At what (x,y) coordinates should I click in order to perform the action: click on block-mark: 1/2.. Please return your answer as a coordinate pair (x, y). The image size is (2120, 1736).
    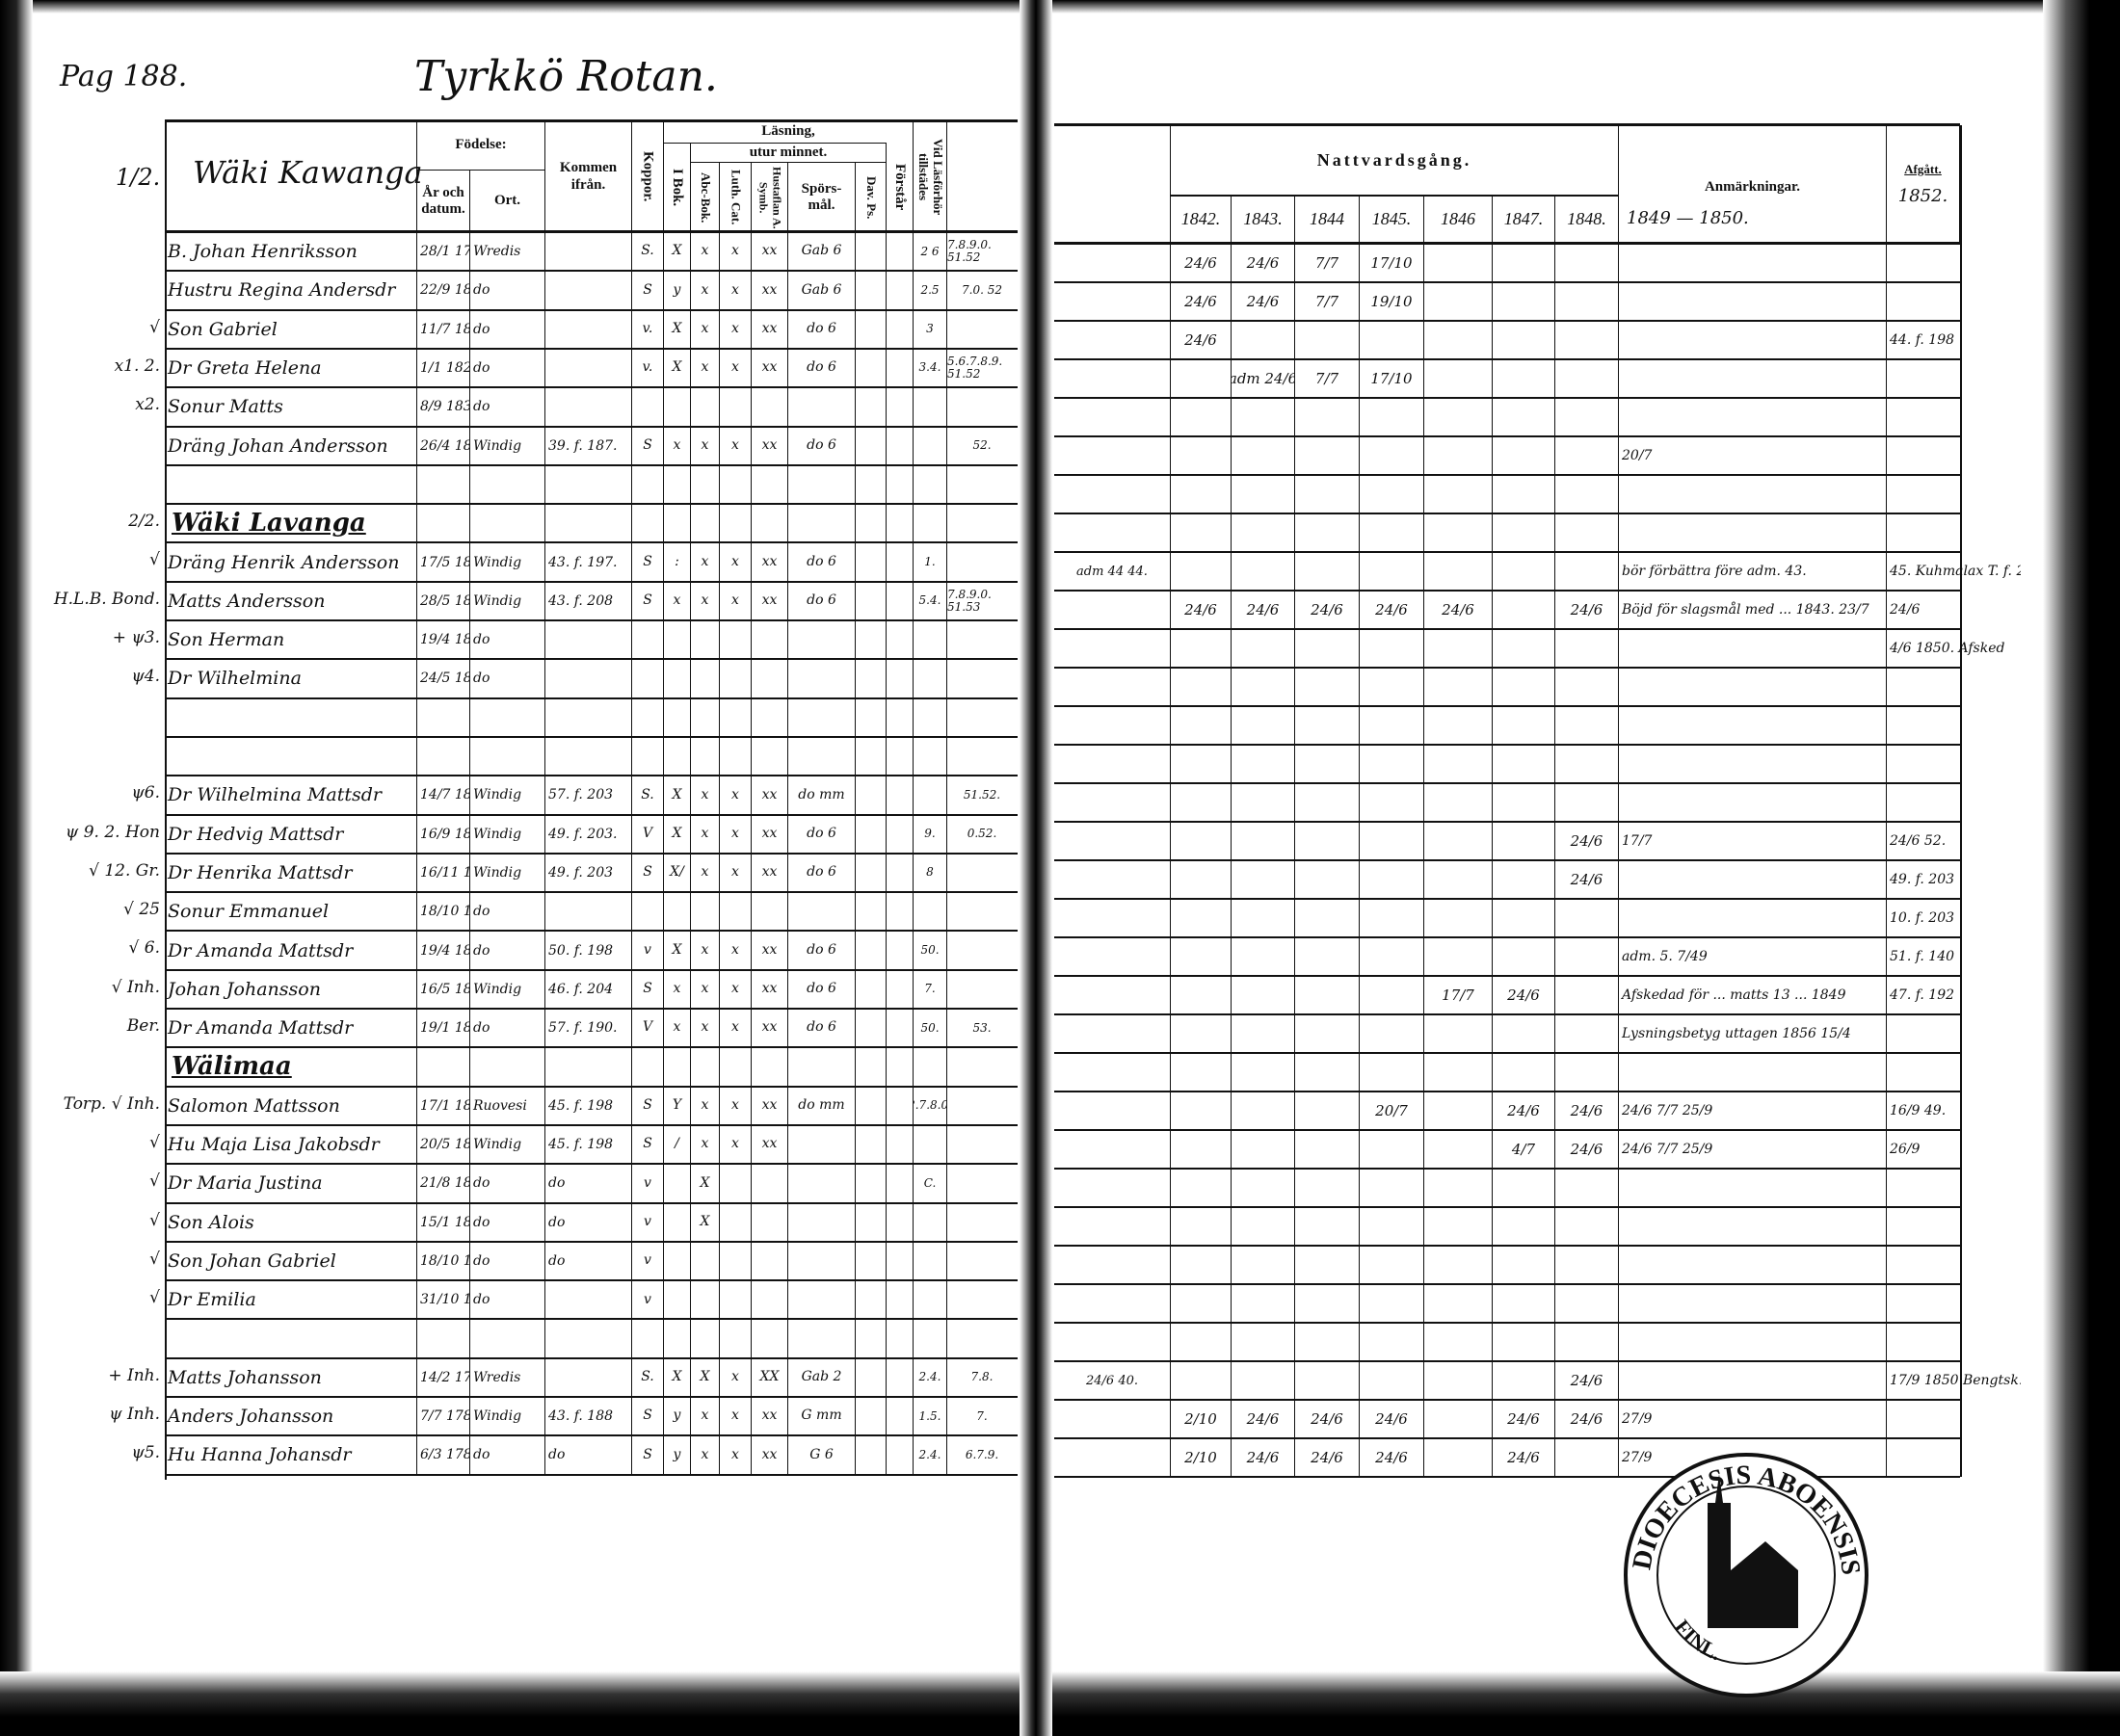
    Looking at the image, I should click on (138, 178).